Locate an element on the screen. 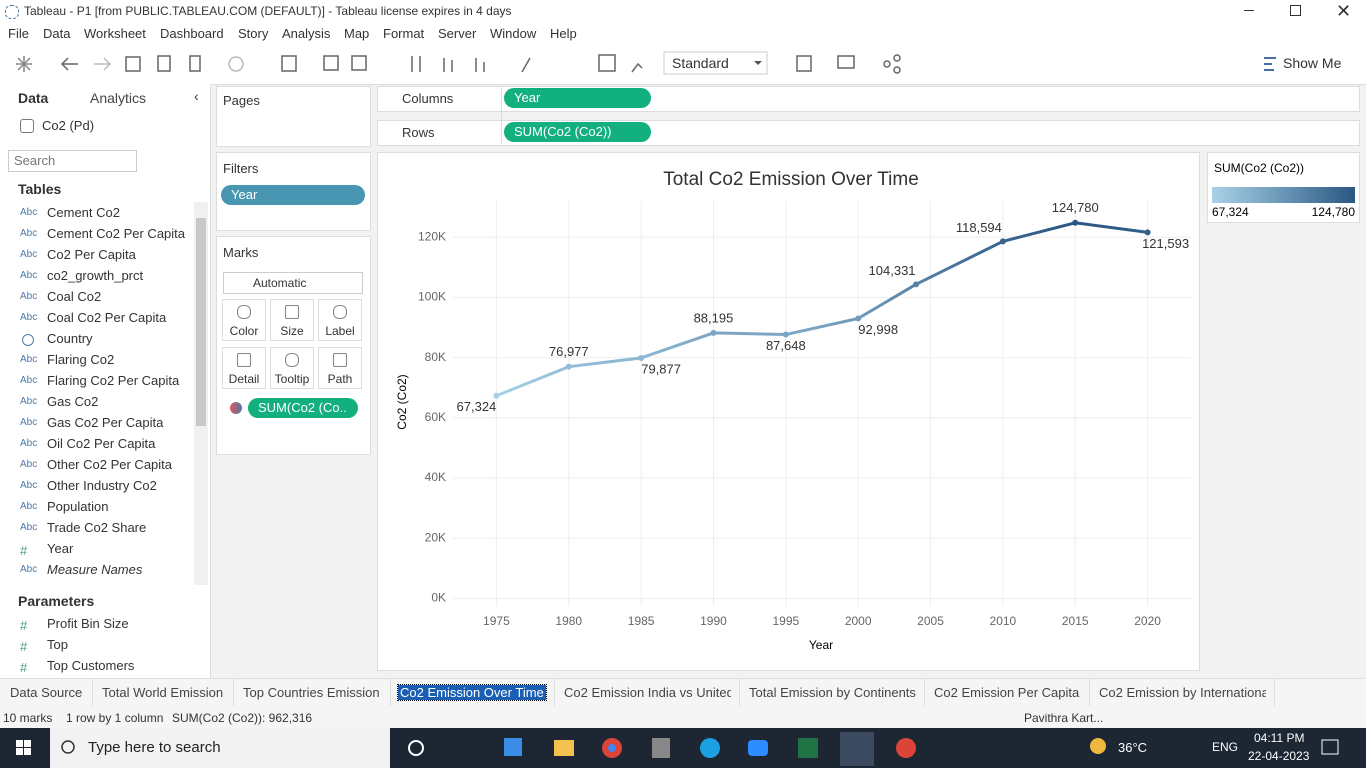 The height and width of the screenshot is (768, 1366). field: Coal Co2 Per Capita is located at coordinates (107, 317).